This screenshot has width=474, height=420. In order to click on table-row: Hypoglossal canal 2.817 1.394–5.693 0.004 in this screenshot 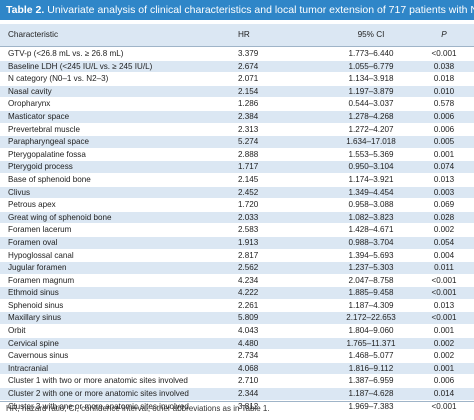, I will do `click(237, 256)`.